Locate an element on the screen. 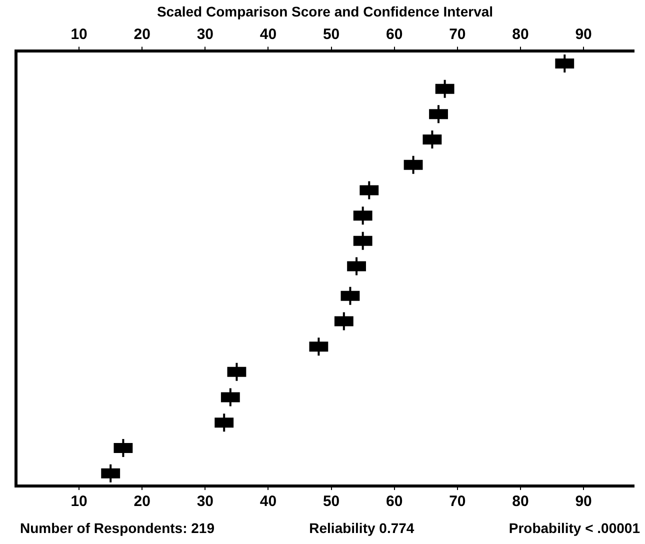 The image size is (645, 544). x2-tick-label: 80 is located at coordinates (520, 34).